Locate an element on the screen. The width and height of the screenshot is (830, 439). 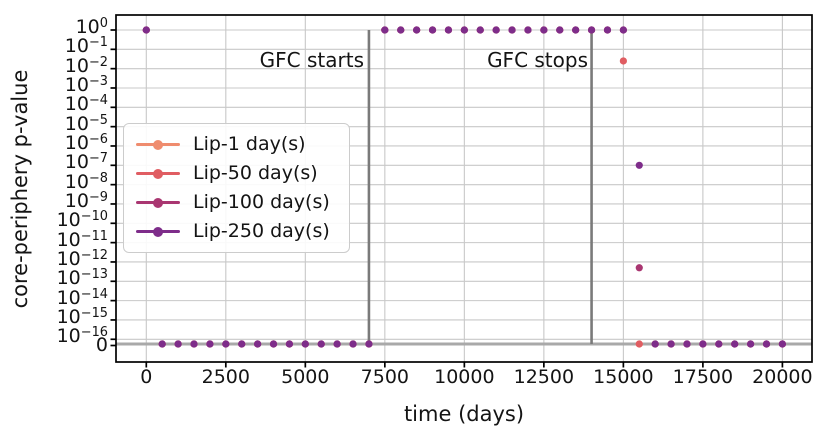
y-tick-label: 10⁻¹⁴ is located at coordinates (82, 297).